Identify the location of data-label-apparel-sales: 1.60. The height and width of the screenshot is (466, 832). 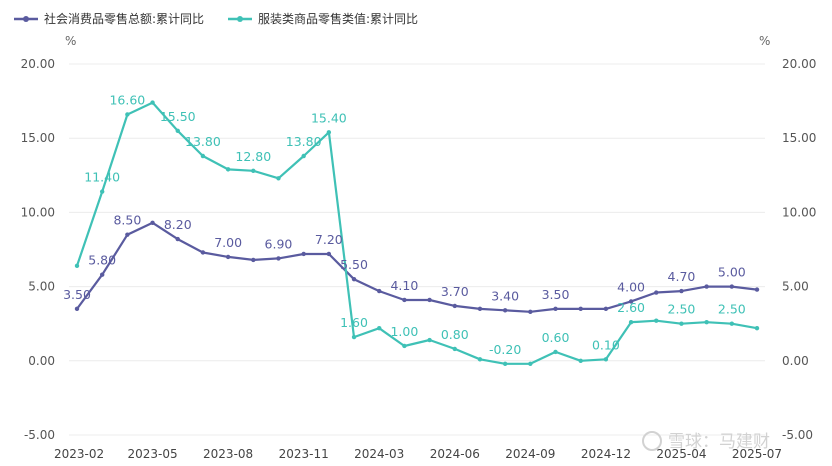
(354, 322).